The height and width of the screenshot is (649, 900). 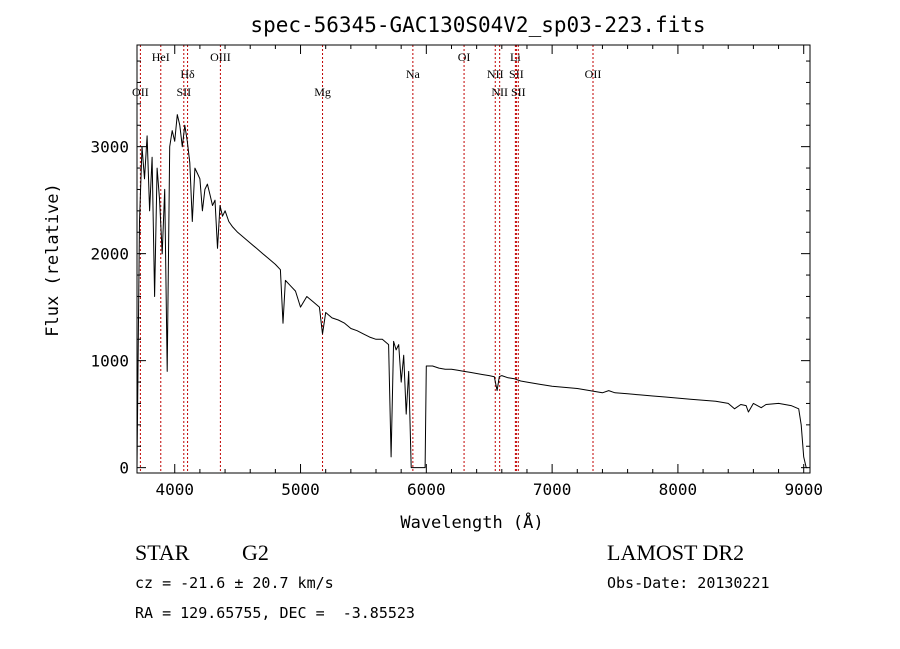 What do you see at coordinates (676, 552) in the screenshot?
I see `survey-name: LAMOST DR2` at bounding box center [676, 552].